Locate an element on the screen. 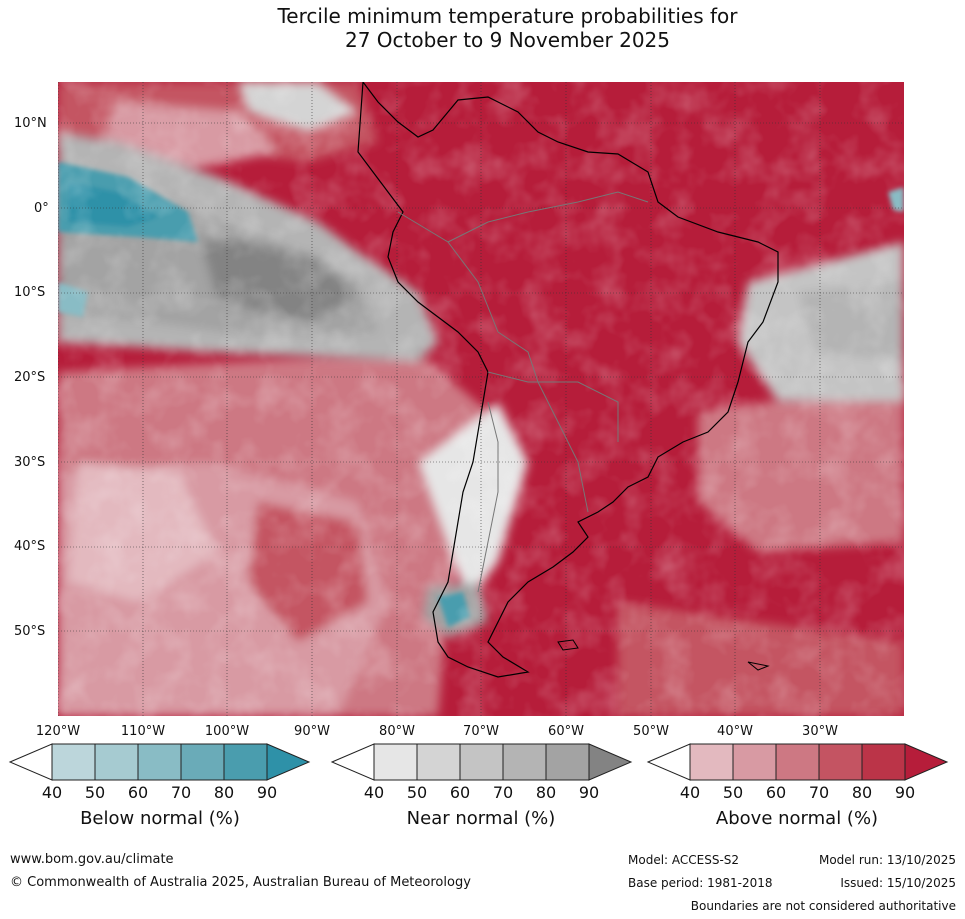 The width and height of the screenshot is (965, 919). above-normal-high-arrow is located at coordinates (926, 762).